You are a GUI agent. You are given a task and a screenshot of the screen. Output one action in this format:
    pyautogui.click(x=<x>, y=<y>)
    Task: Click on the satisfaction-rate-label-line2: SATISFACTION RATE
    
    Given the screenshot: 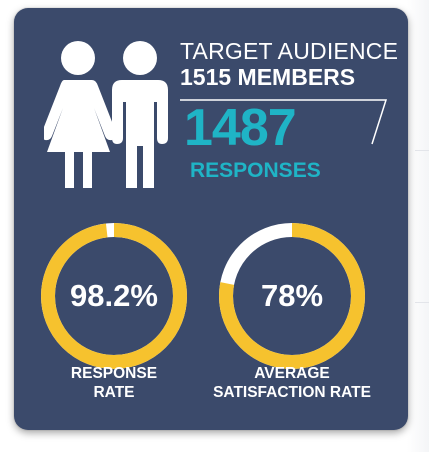 What is the action you would take?
    pyautogui.click(x=292, y=392)
    